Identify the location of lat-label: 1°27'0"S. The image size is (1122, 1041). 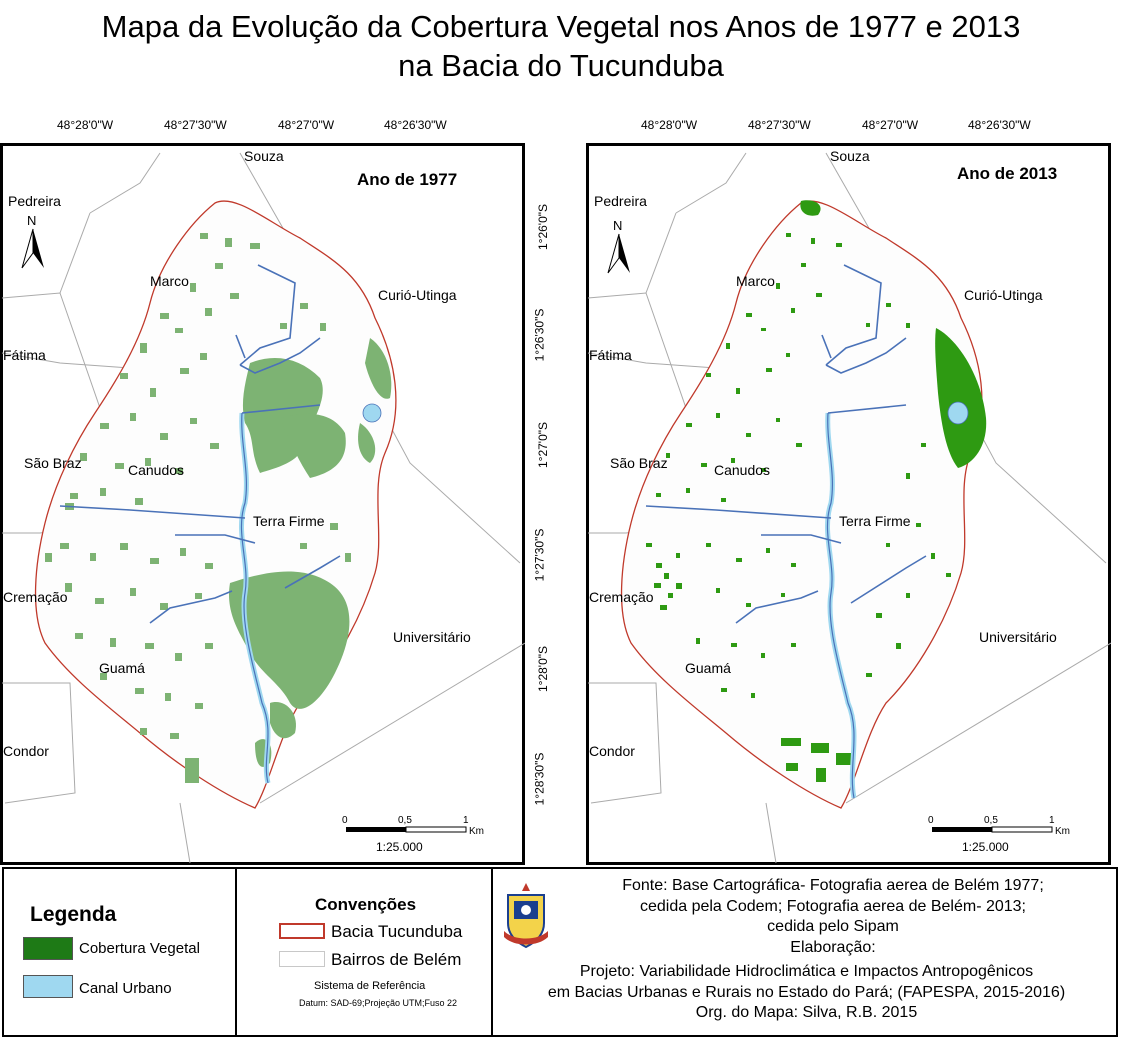
(543, 445).